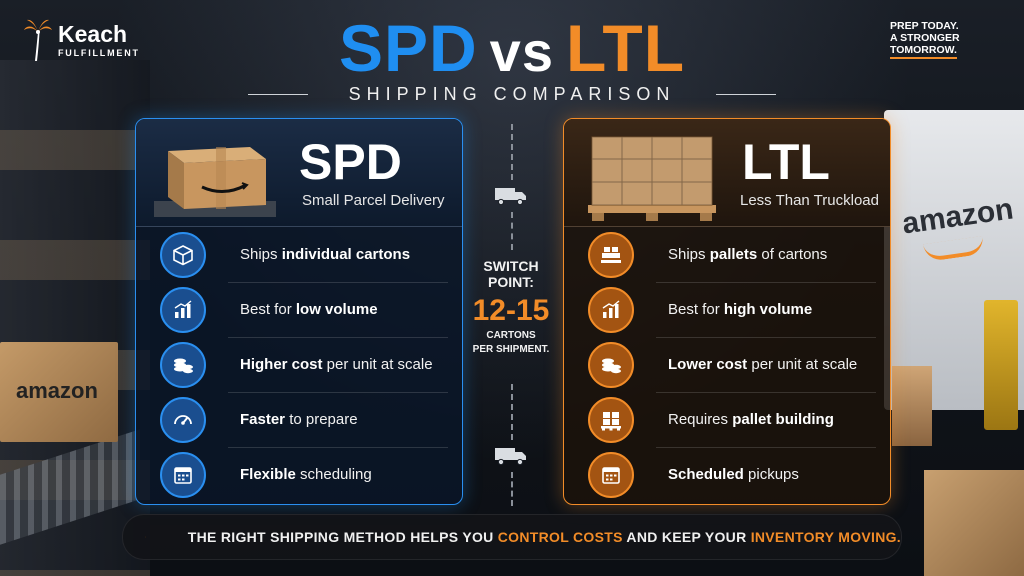  What do you see at coordinates (954, 249) in the screenshot?
I see `amazon-smile-icon` at bounding box center [954, 249].